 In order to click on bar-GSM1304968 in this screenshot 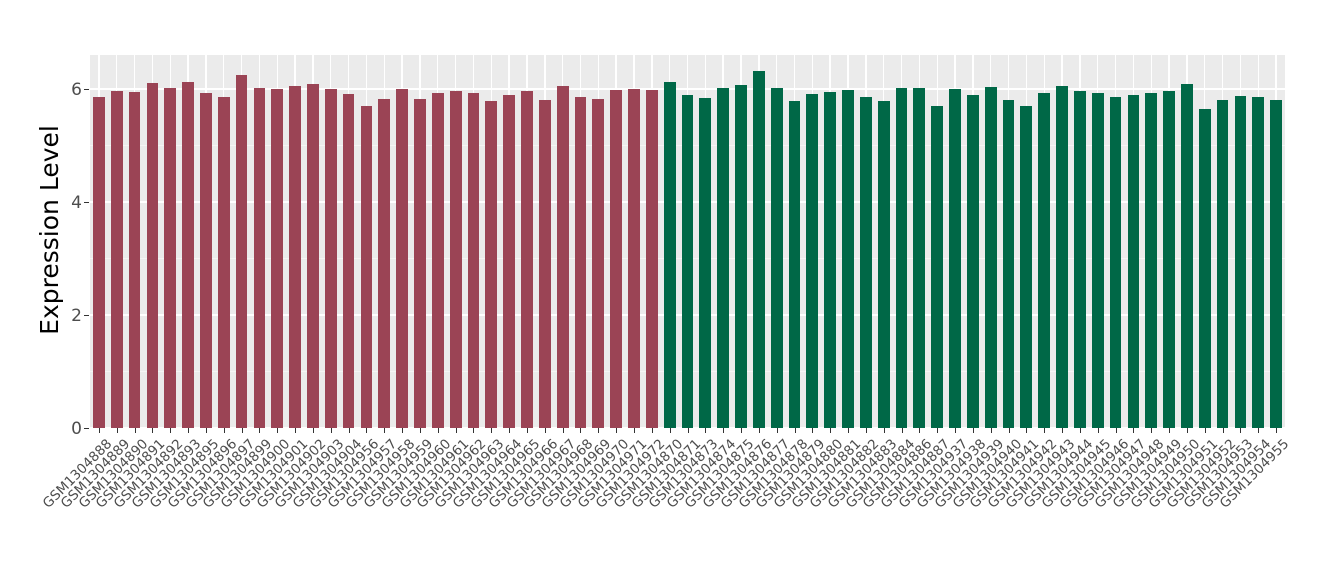, I will do `click(580, 262)`.